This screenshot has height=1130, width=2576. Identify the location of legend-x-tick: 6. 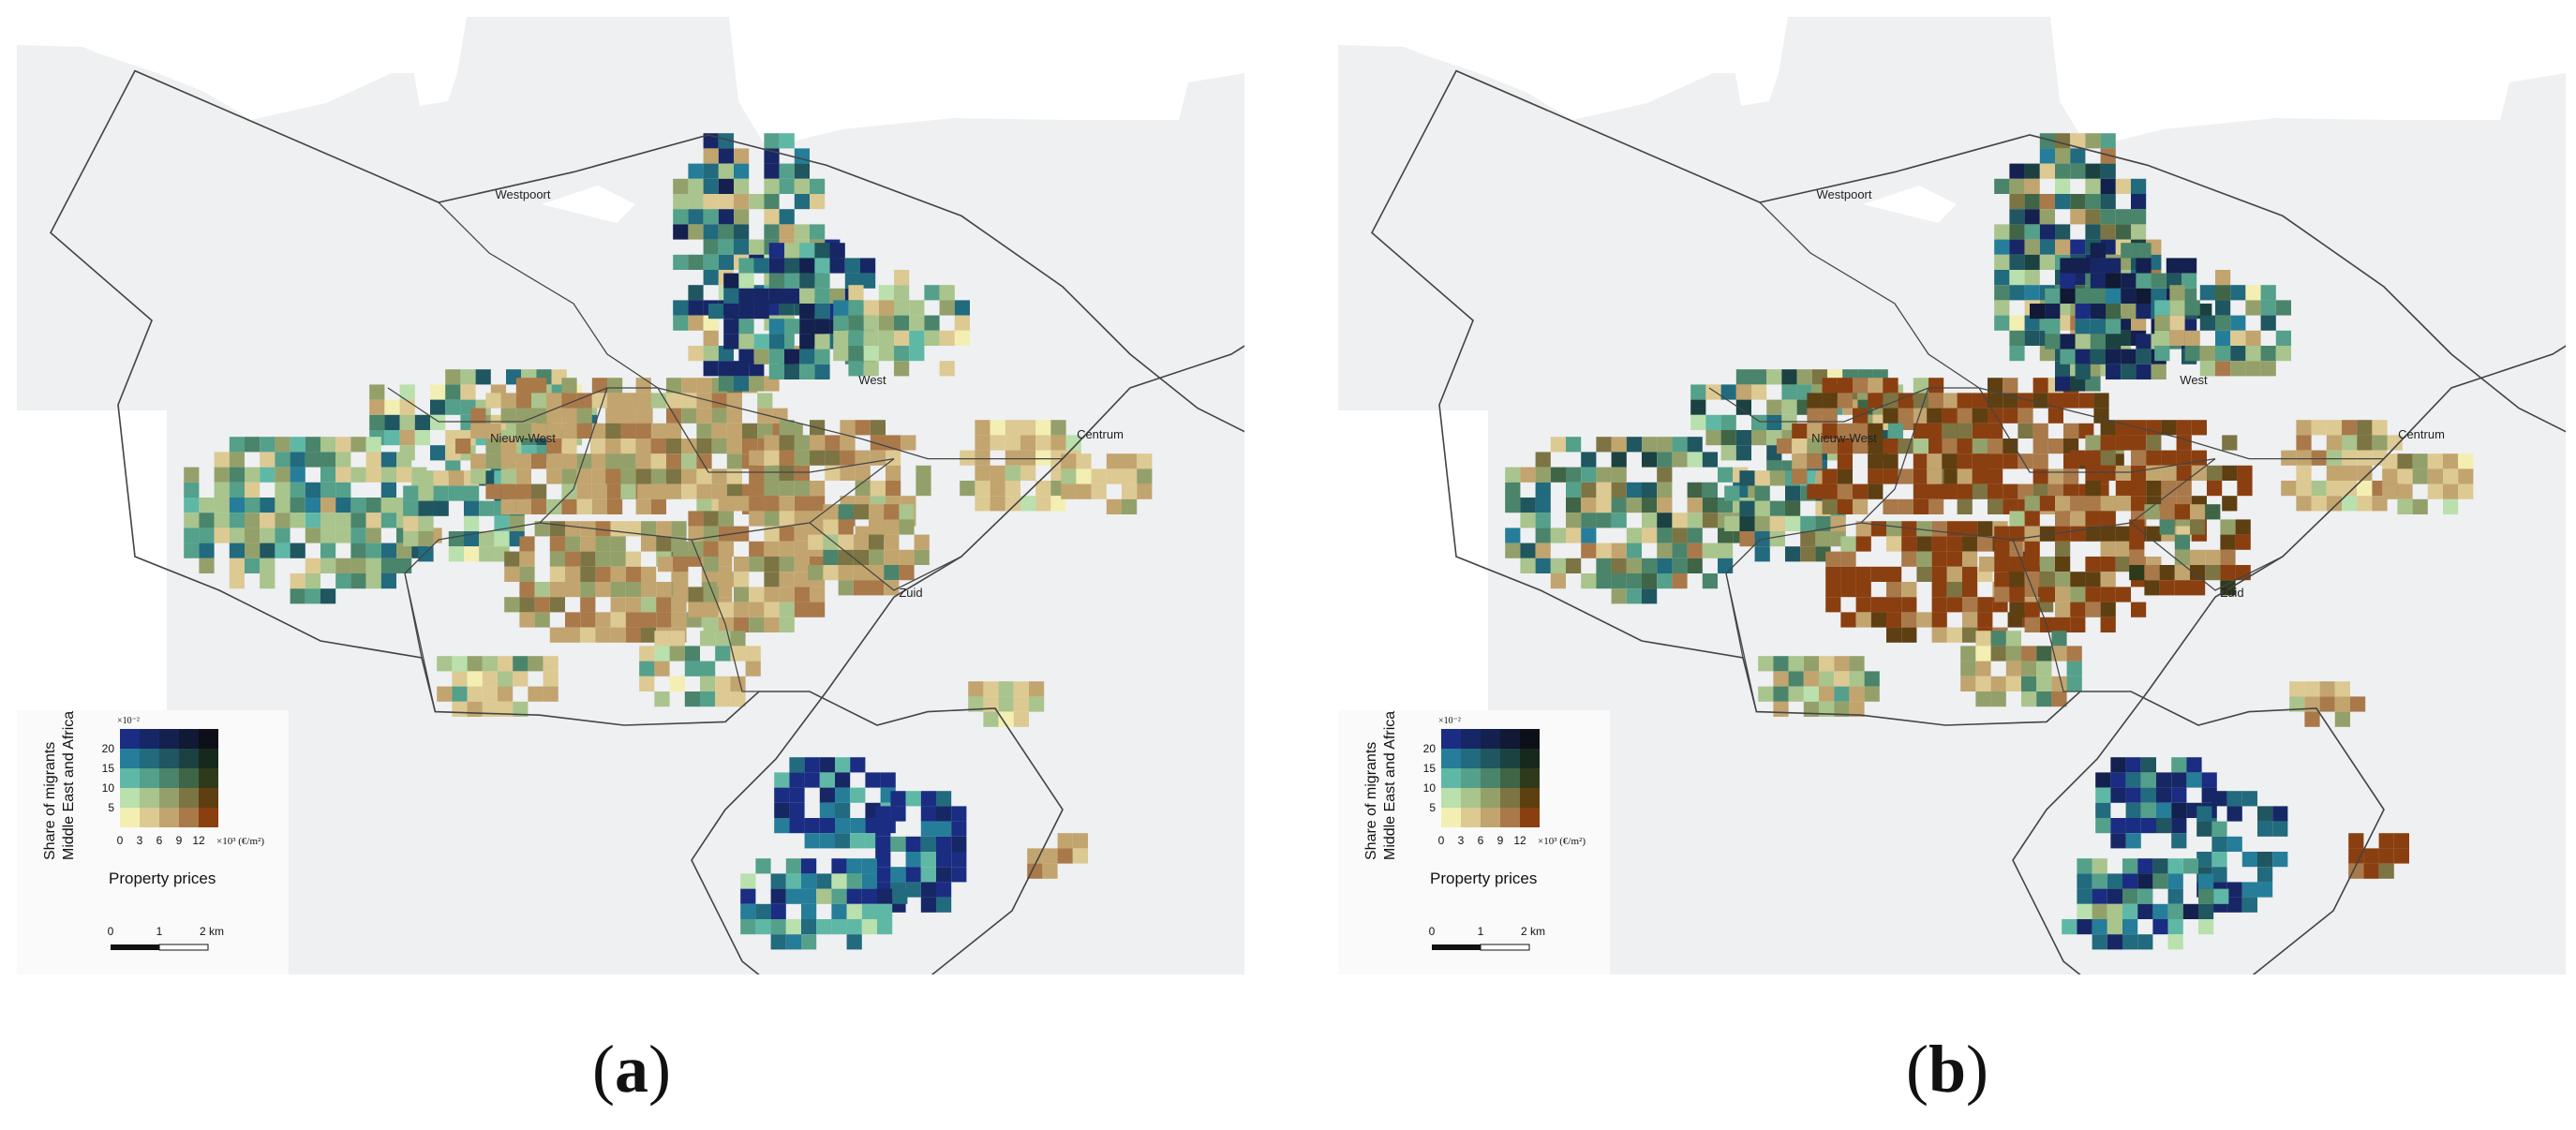
(159, 840).